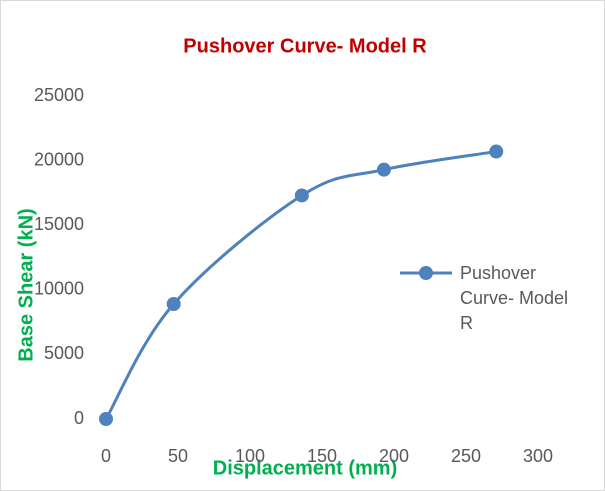  I want to click on y-tick-label: 25000, so click(59, 95).